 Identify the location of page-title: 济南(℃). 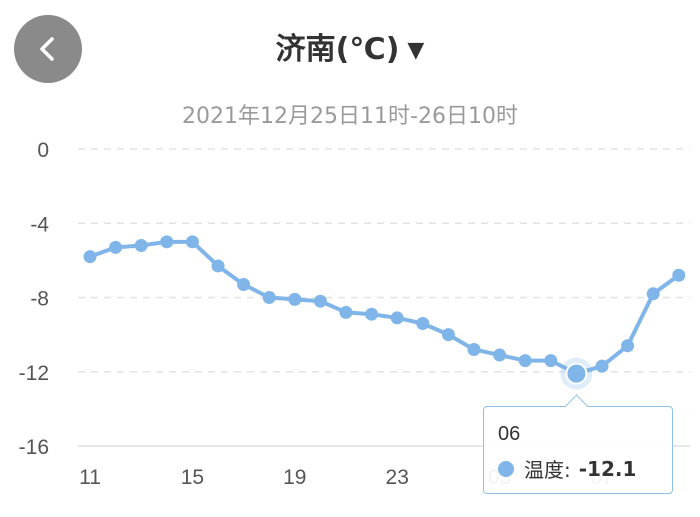
(337, 49).